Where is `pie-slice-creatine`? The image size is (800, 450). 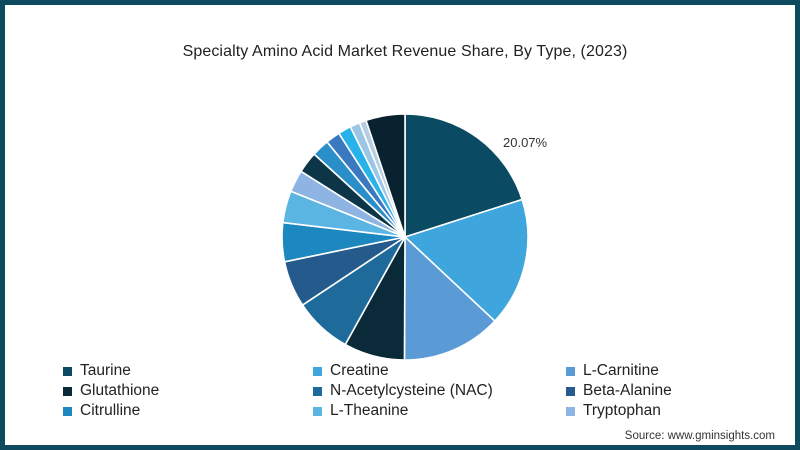 pie-slice-creatine is located at coordinates (466, 260).